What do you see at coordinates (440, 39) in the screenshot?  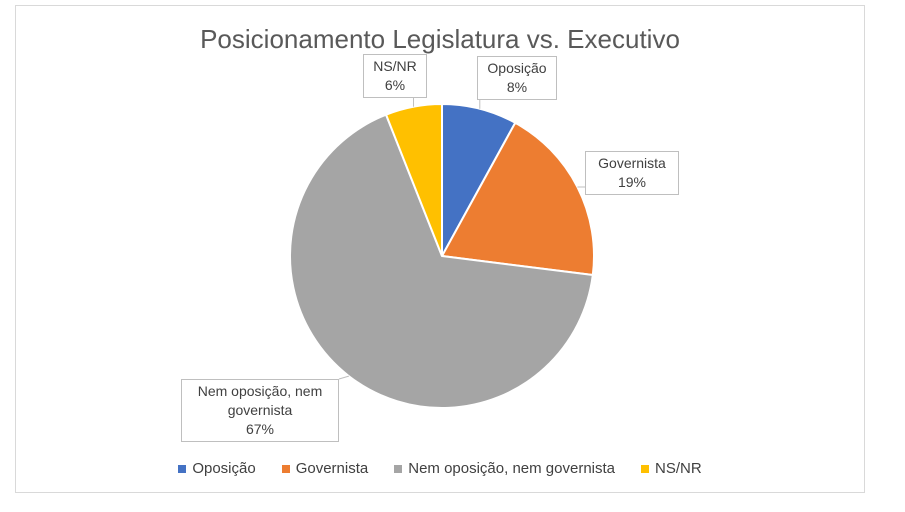 I see `chart-title: Posicionamento Legislatura vs. Executivo` at bounding box center [440, 39].